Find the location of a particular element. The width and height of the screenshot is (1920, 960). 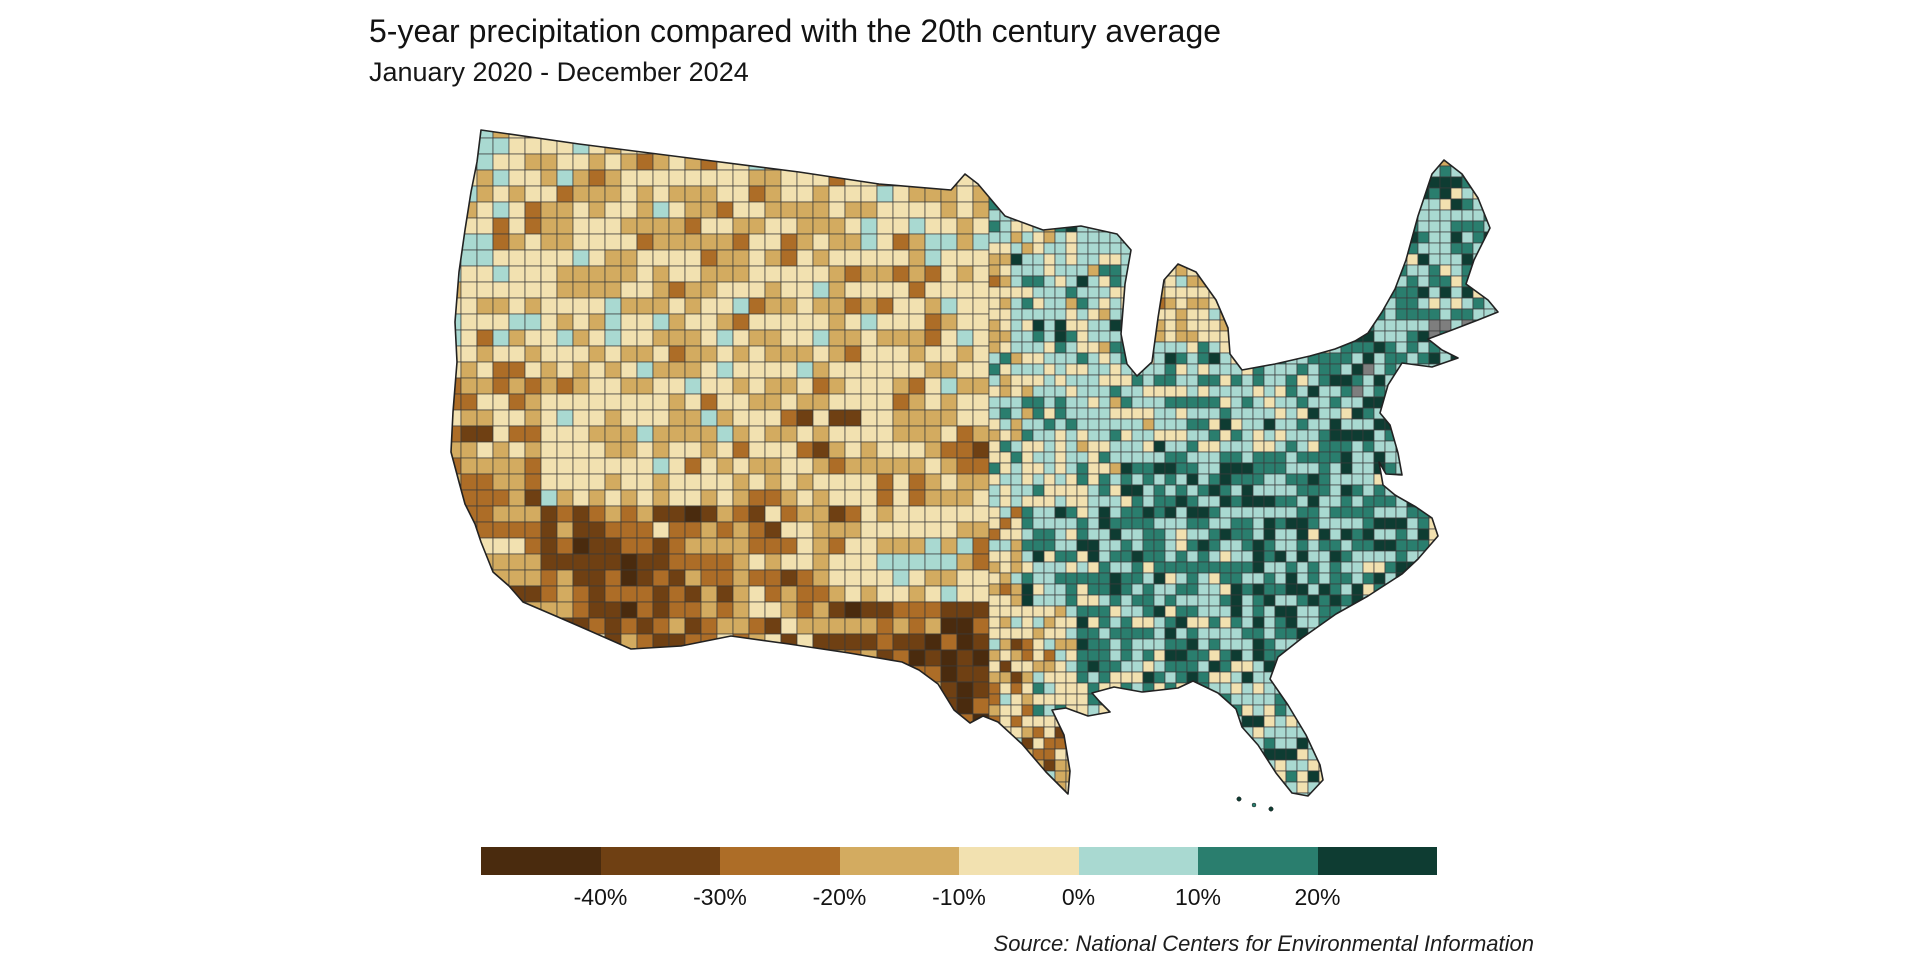

legend-tick-label: 20% is located at coordinates (1317, 897).